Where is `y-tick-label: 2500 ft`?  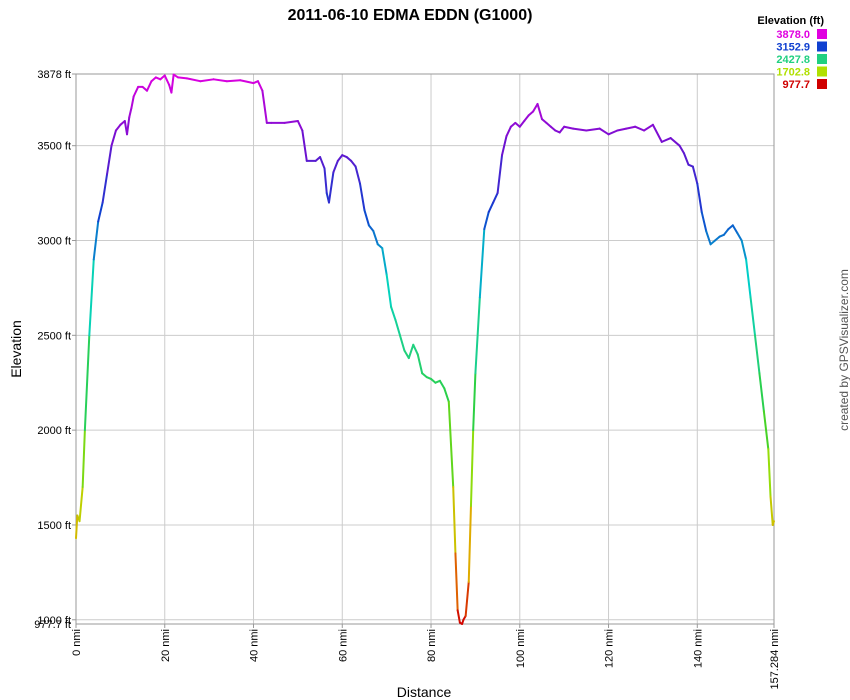 y-tick-label: 2500 ft is located at coordinates (54, 336).